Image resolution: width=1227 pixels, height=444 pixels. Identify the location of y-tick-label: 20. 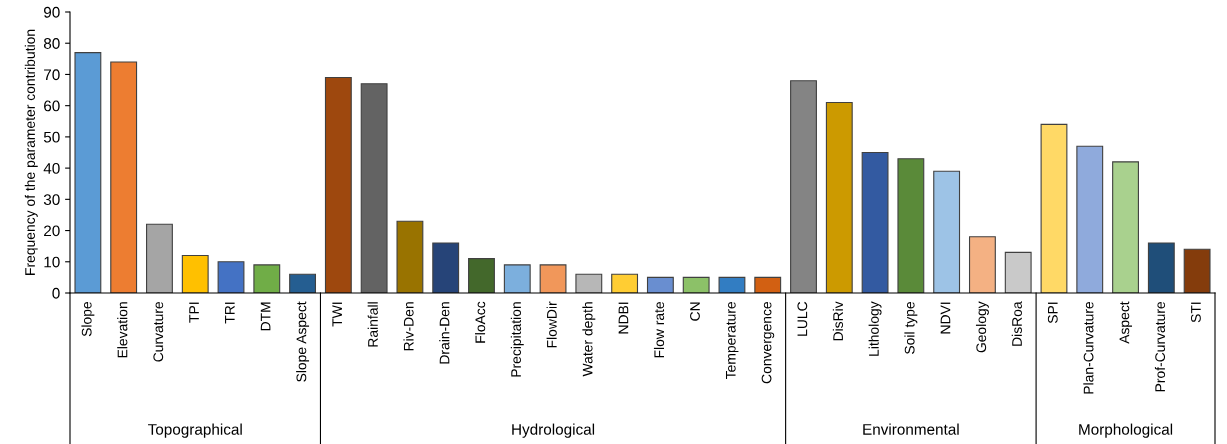
(52, 231).